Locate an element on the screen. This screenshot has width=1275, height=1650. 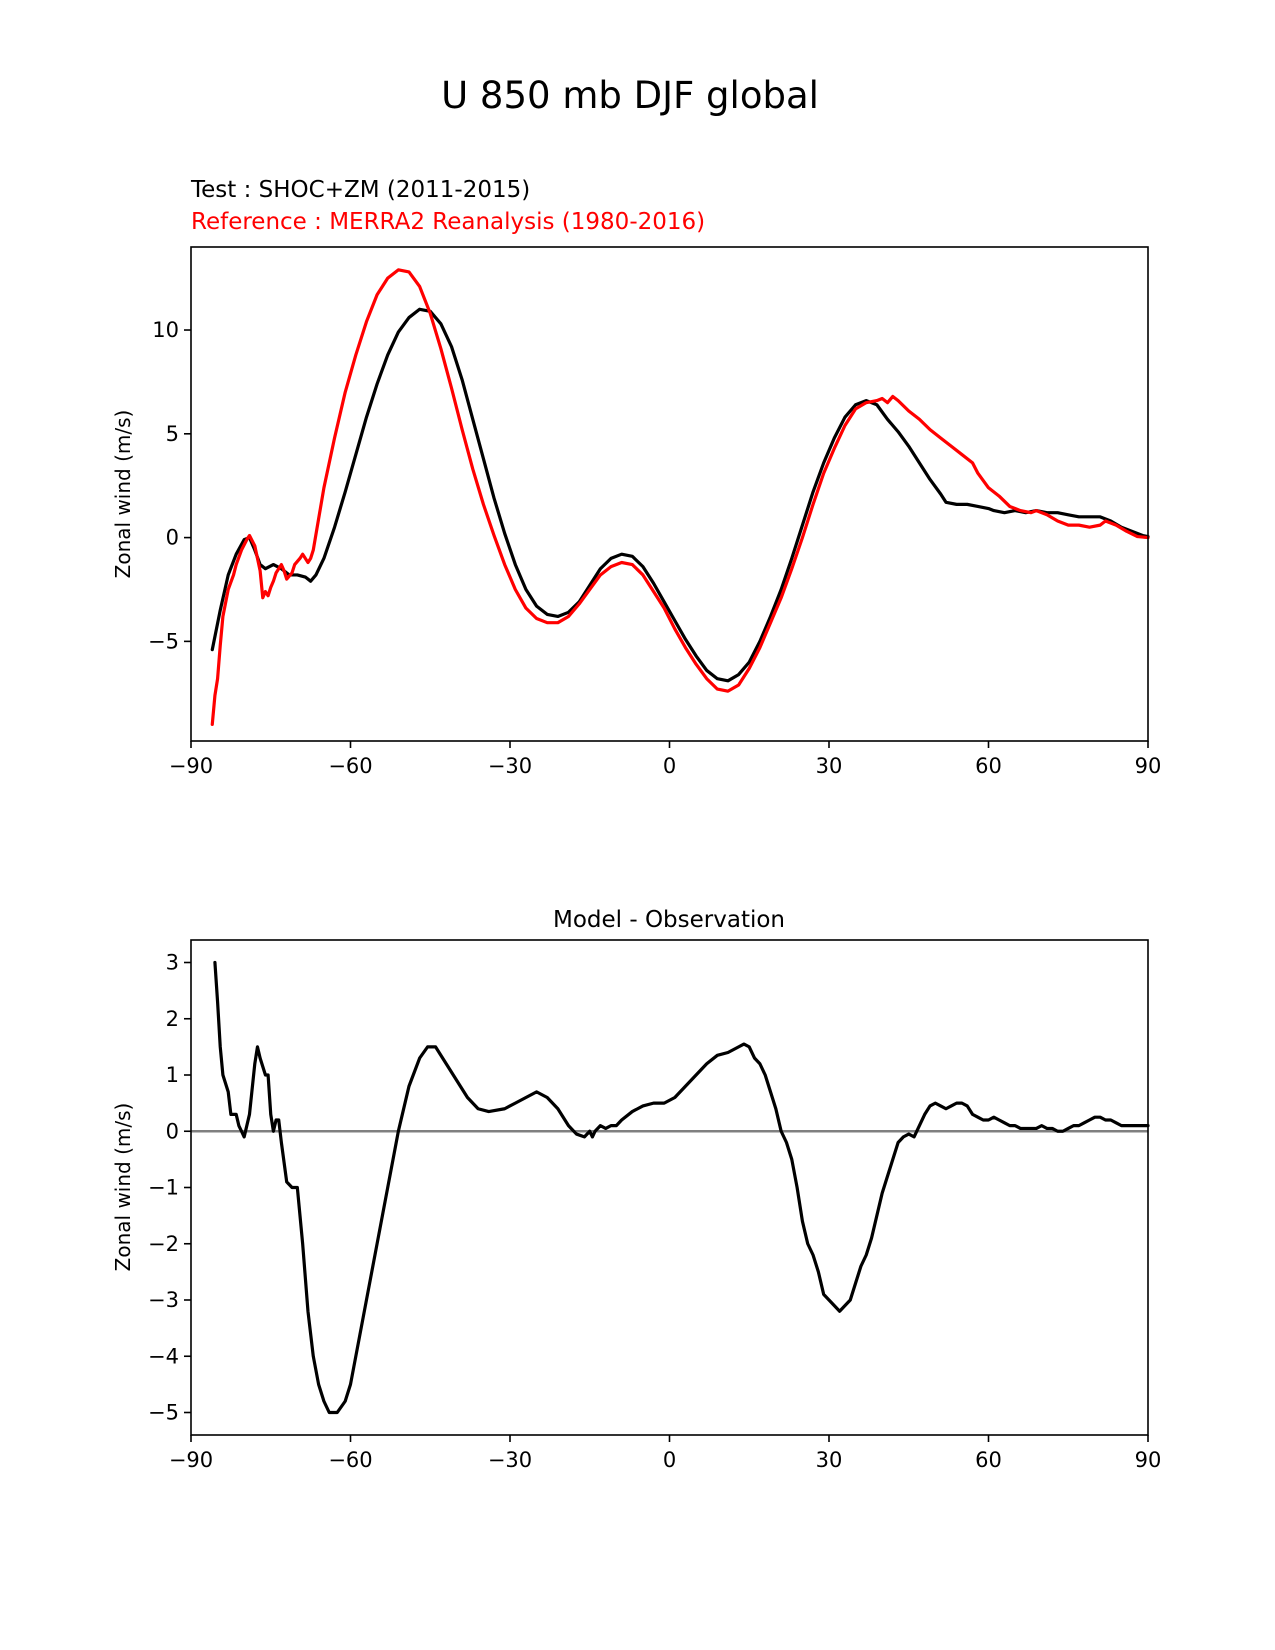
bottom-y-axis: −5 −4 −3 −2 −1 0 1 2 3 is located at coordinates (169, 1188).